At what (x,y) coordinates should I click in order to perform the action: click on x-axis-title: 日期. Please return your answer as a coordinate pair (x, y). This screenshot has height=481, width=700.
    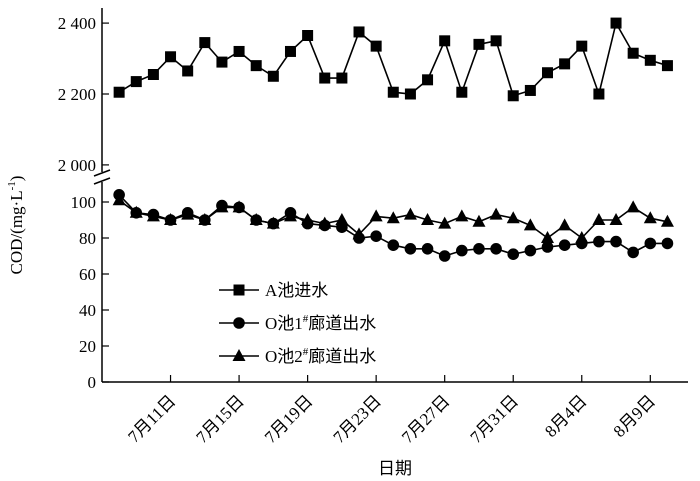
    Looking at the image, I should click on (395, 468).